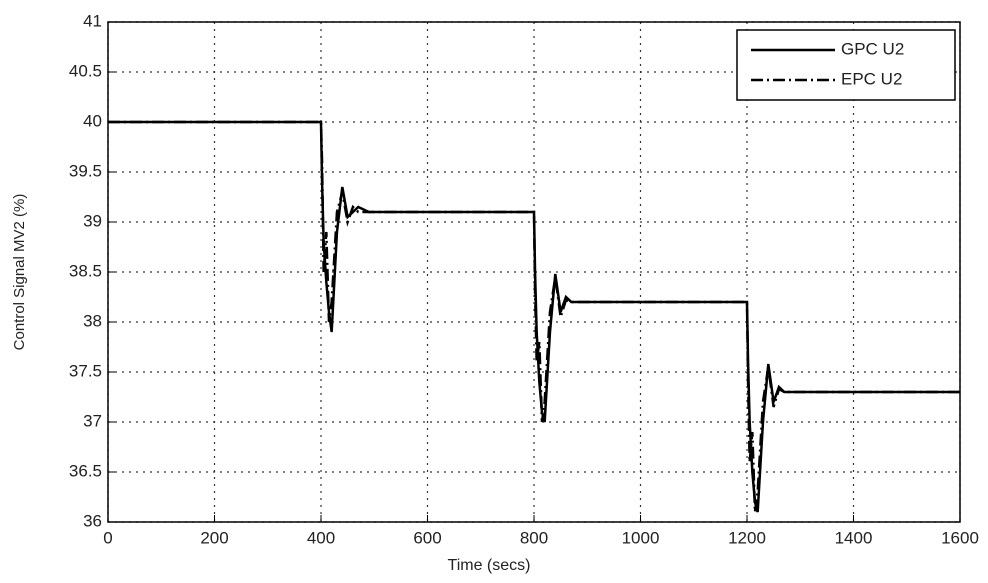 The width and height of the screenshot is (988, 583). I want to click on y-tick-label: 39, so click(92, 220).